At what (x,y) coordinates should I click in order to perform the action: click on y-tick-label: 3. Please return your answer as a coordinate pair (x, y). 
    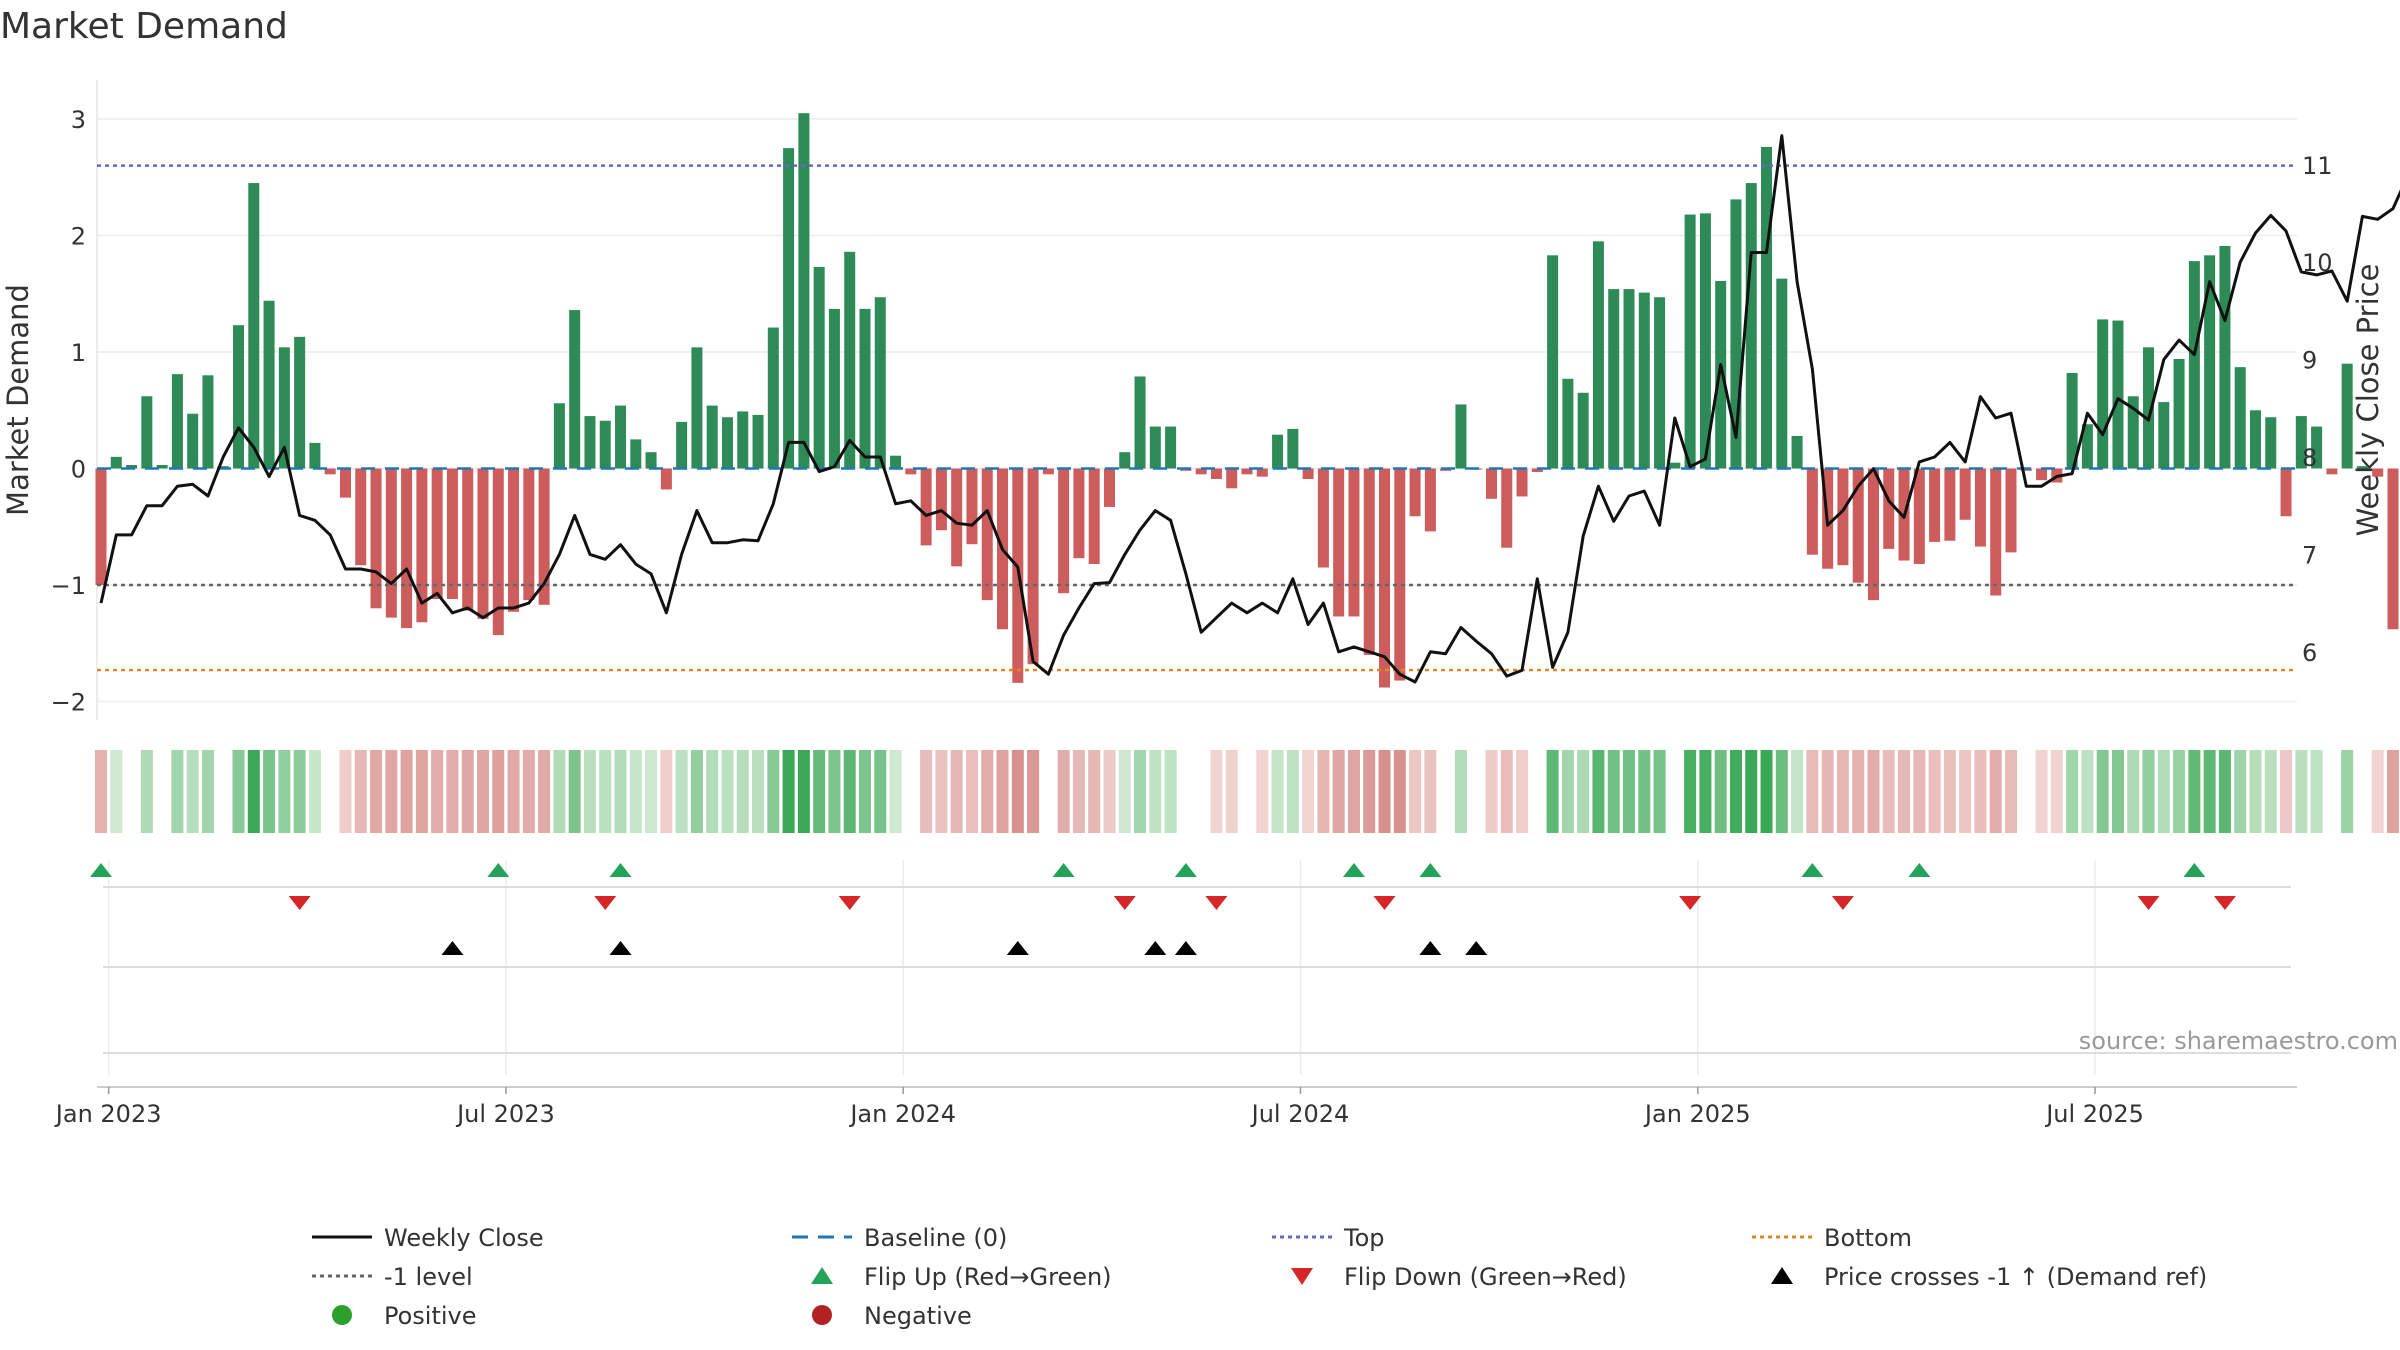
    Looking at the image, I should click on (78, 120).